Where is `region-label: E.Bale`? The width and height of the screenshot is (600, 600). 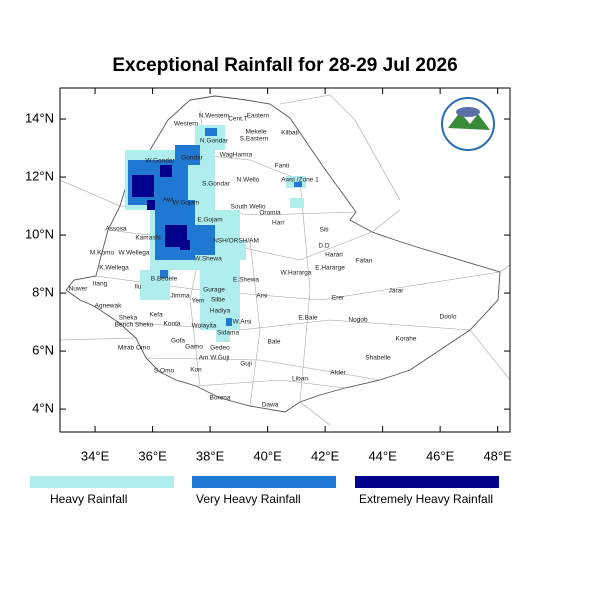 region-label: E.Bale is located at coordinates (308, 318).